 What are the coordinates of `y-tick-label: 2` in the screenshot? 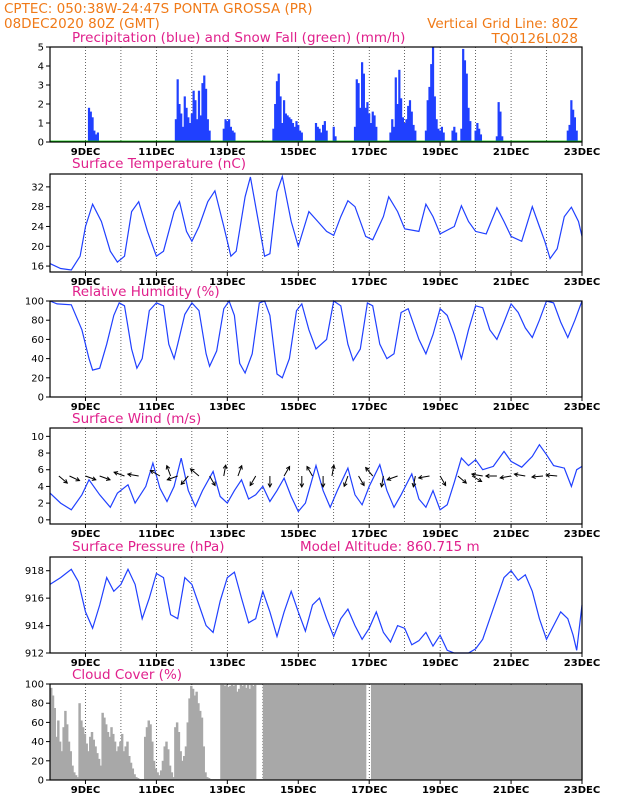 It's located at (41, 105).